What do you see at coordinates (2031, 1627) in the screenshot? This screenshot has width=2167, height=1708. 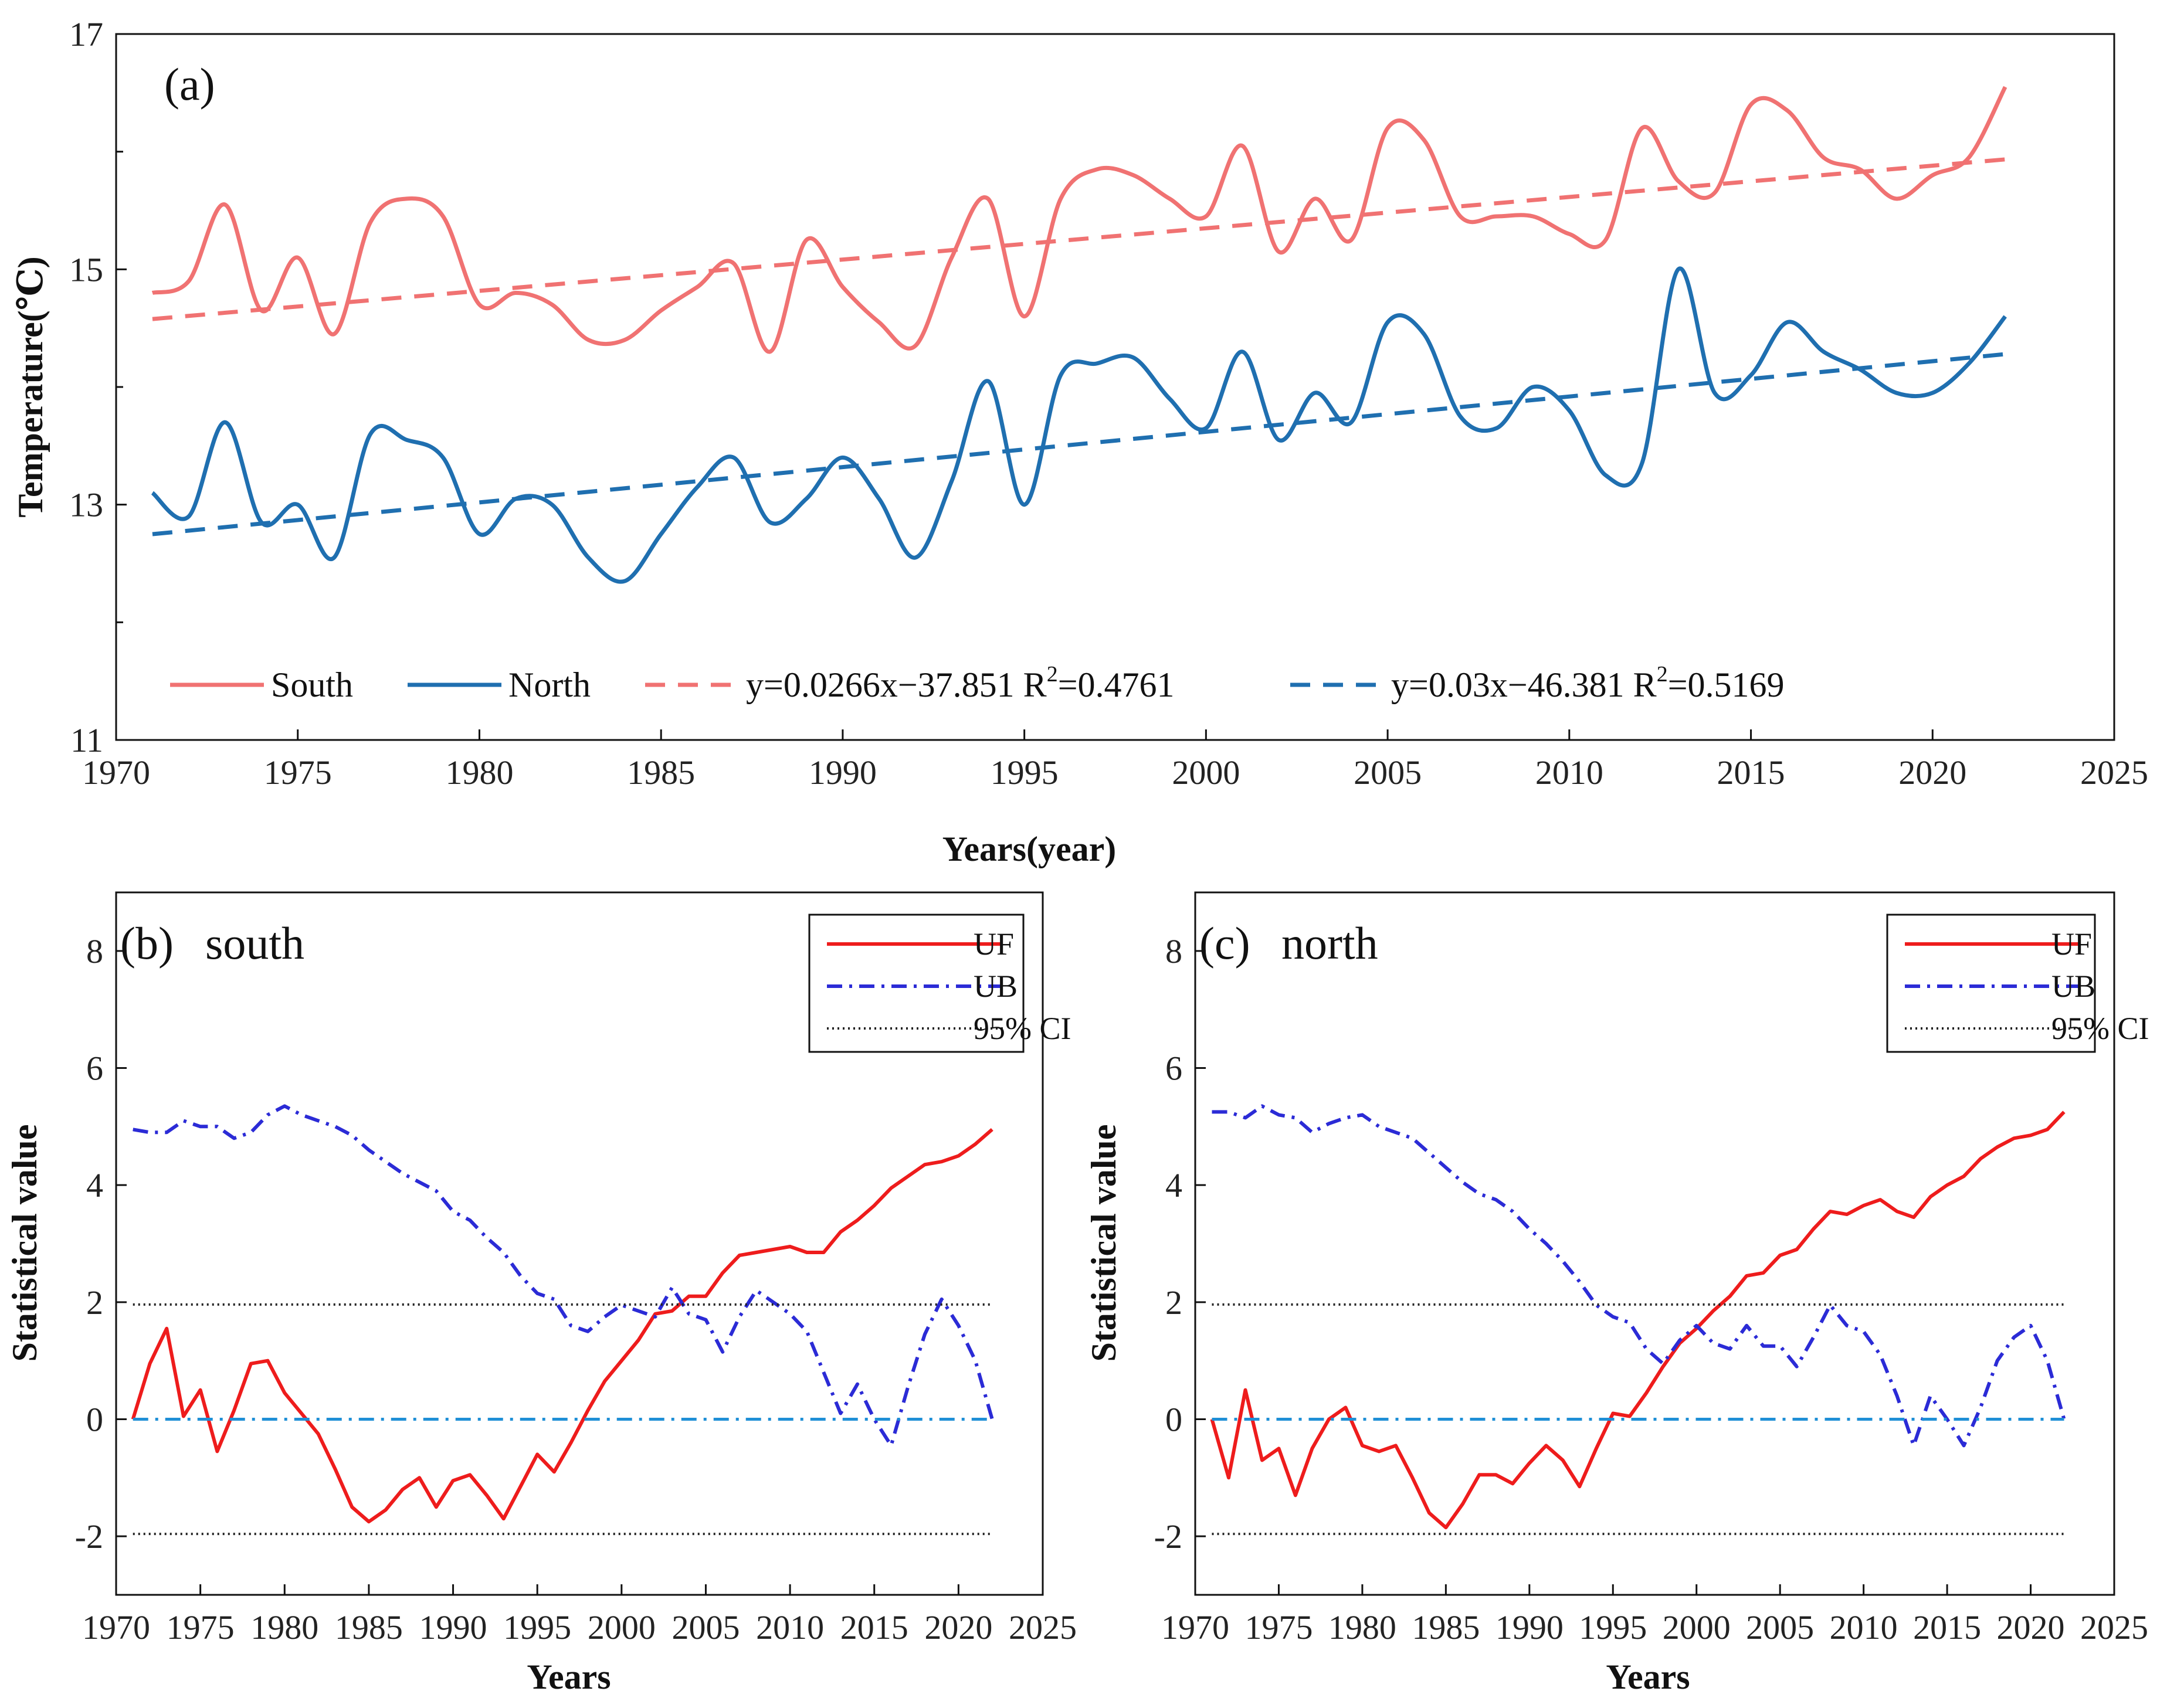 I see `panel-c-xtick-label: 2020` at bounding box center [2031, 1627].